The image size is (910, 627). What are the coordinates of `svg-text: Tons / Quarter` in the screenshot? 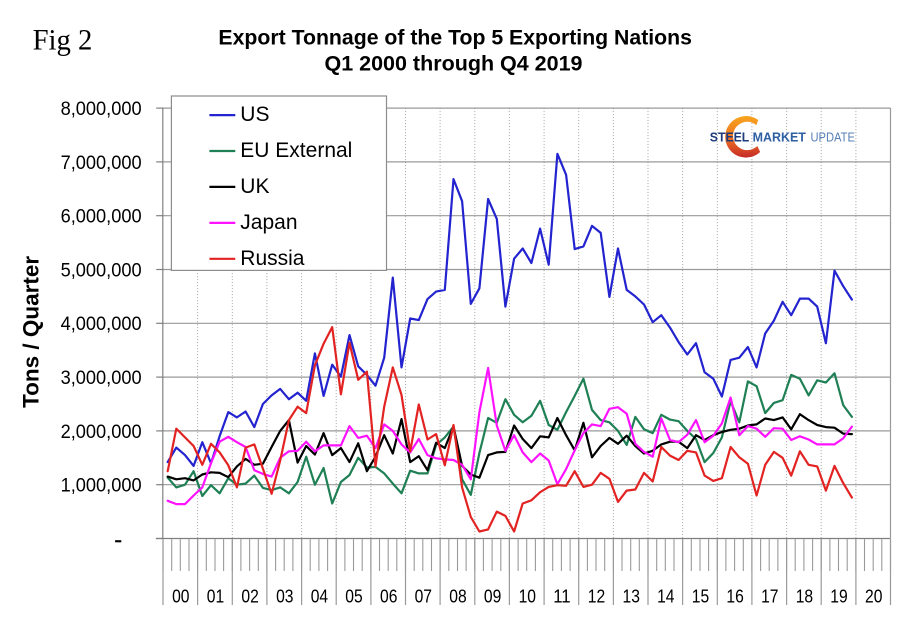 It's located at (31, 331).